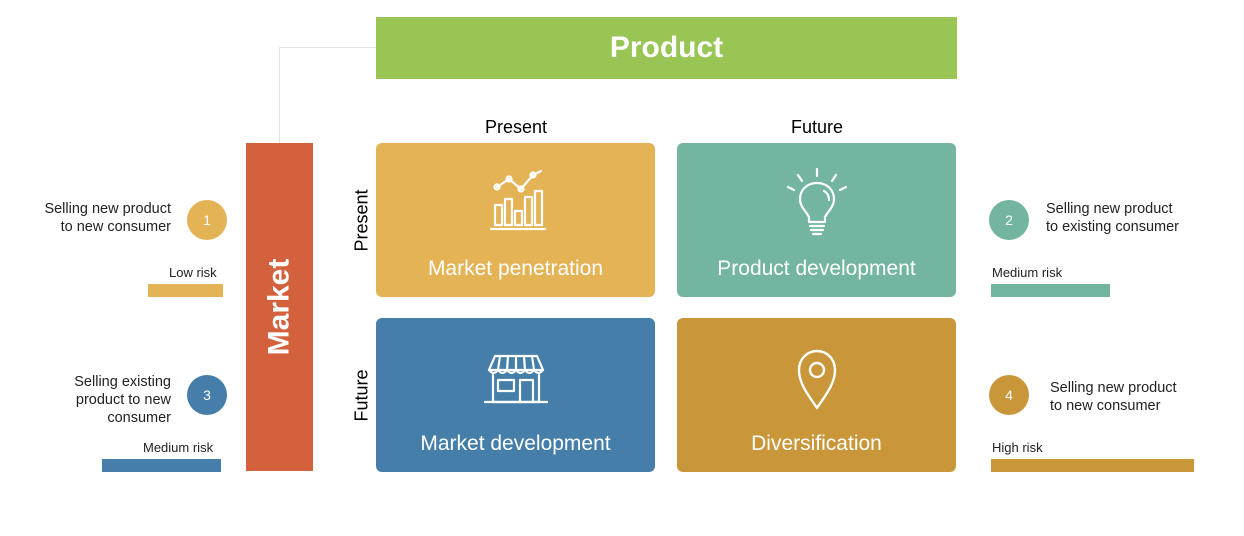 This screenshot has height=536, width=1244. Describe the element at coordinates (1113, 397) in the screenshot. I see `note-4-text: Selling new product to new consumer` at that location.